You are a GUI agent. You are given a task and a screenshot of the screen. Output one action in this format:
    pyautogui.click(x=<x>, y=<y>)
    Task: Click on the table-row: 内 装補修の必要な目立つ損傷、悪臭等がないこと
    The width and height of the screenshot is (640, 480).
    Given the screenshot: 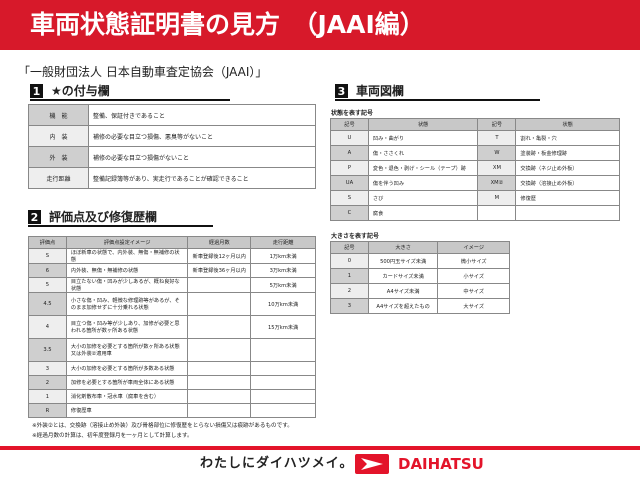 What is the action you would take?
    pyautogui.click(x=172, y=136)
    